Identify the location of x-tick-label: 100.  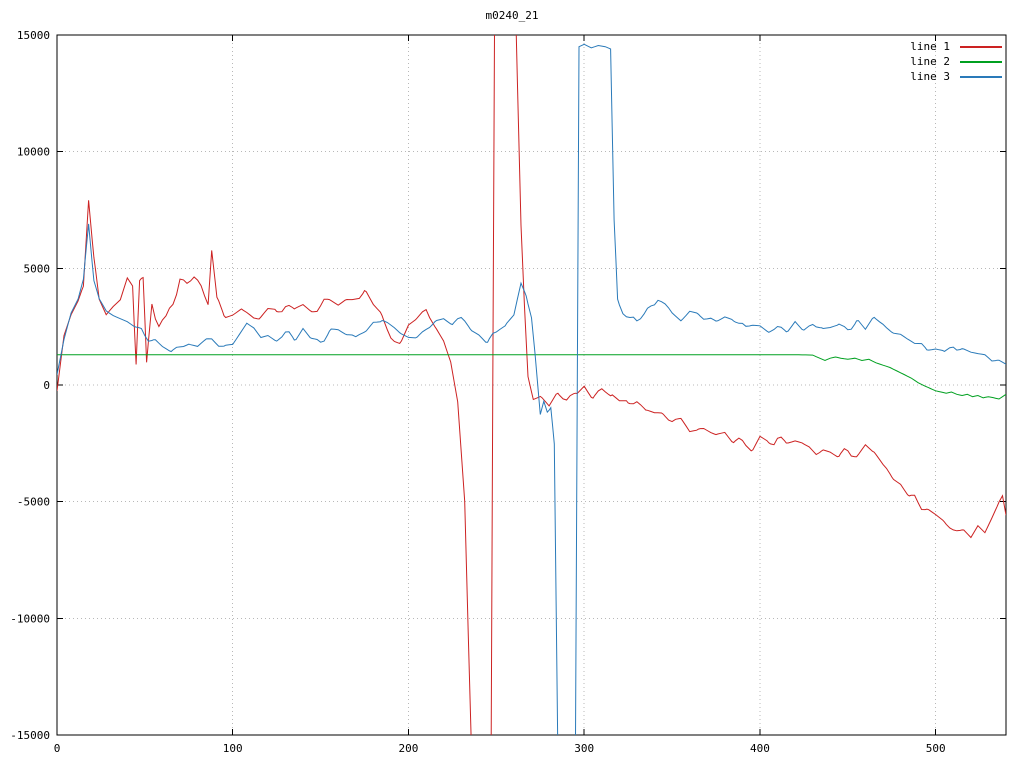
(233, 748).